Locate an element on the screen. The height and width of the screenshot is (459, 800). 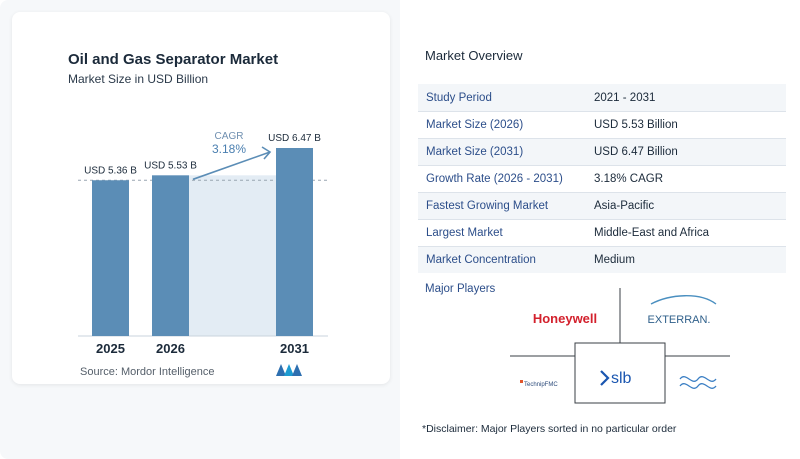
slb-arrow-icon is located at coordinates (605, 378).